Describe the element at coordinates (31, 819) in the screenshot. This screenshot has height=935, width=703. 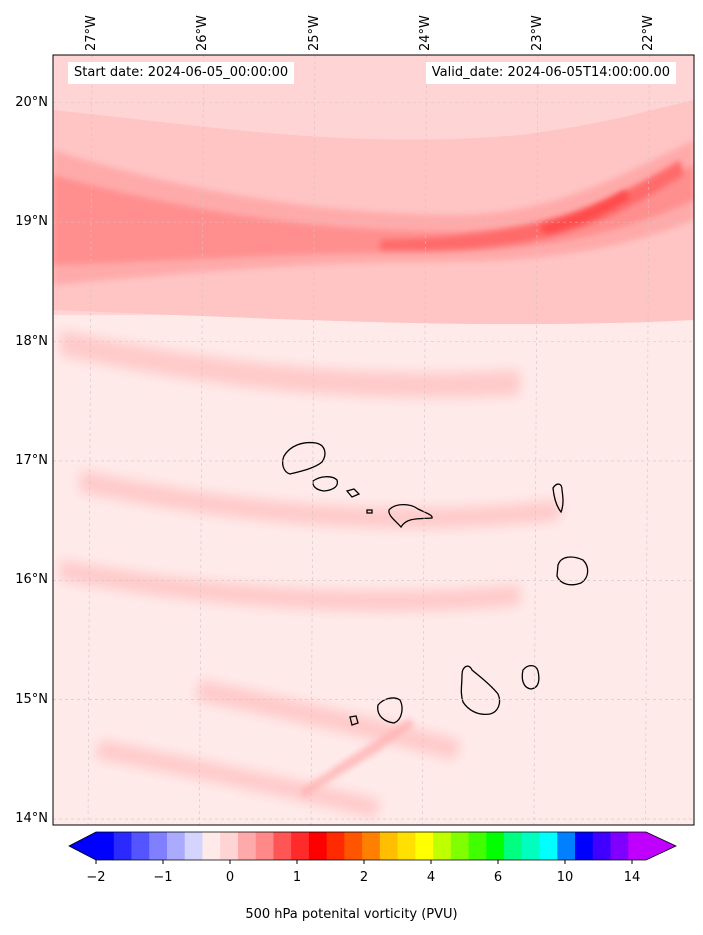
I see `latitude-label: 14°N` at that location.